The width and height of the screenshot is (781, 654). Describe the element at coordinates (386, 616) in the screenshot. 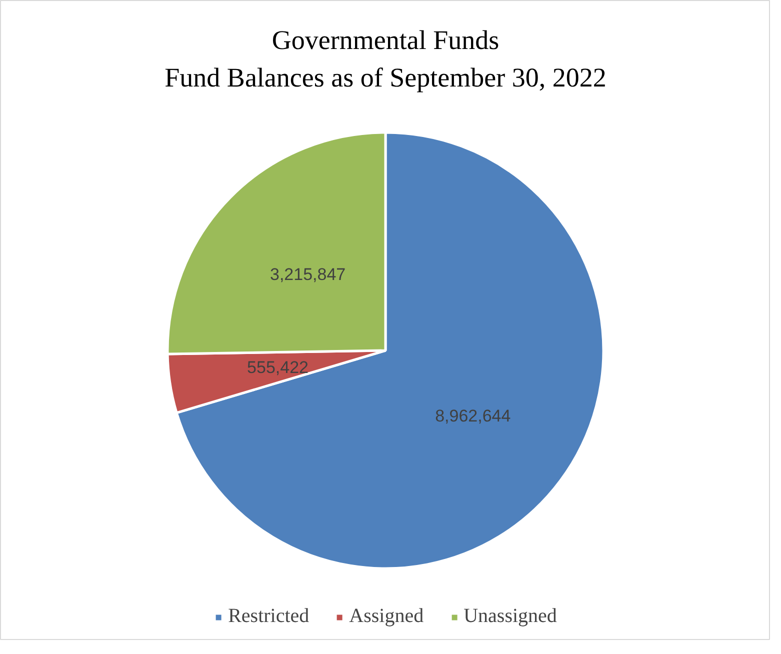

I see `legend-label: Assigned` at that location.